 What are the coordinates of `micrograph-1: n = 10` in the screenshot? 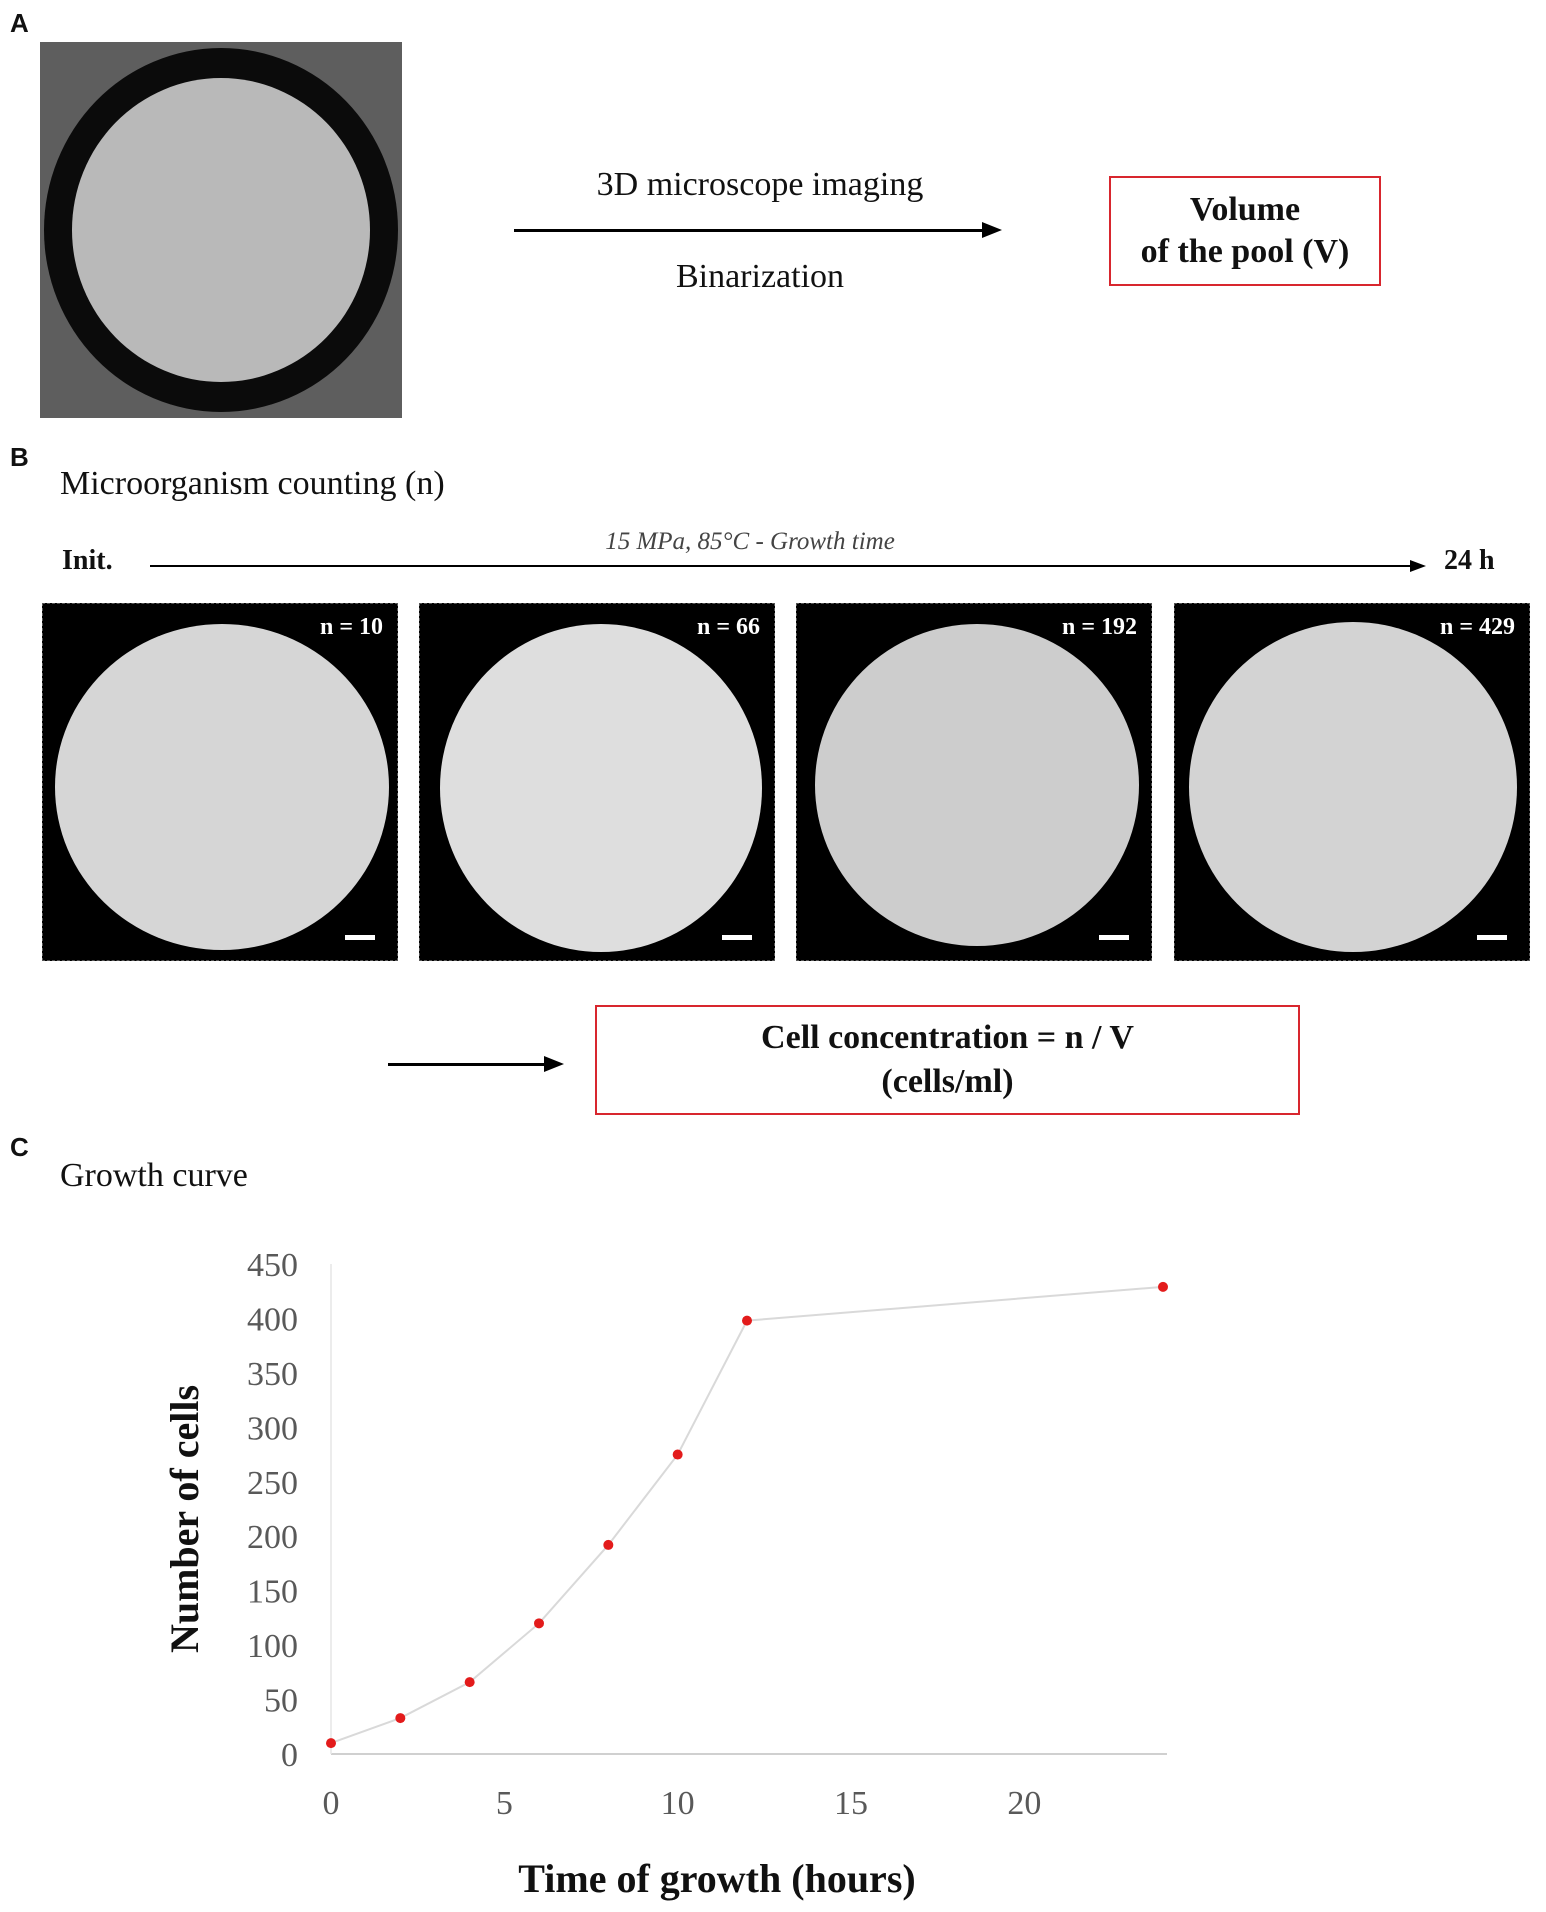 It's located at (220, 782).